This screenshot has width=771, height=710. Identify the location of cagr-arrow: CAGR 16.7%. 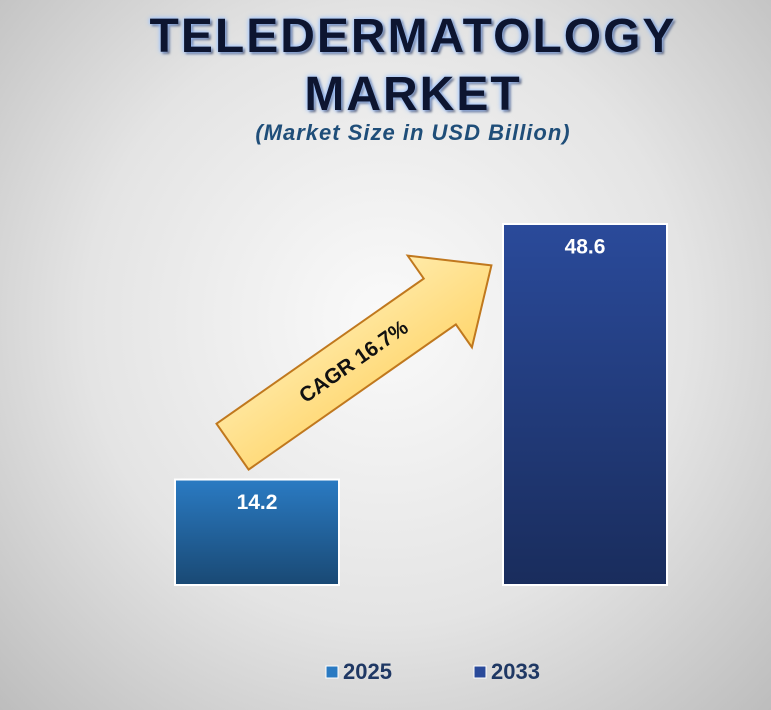
(354, 362).